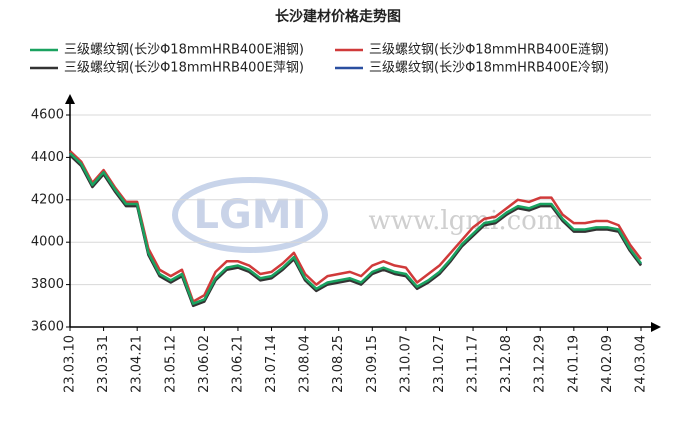 This screenshot has height=424, width=676. Describe the element at coordinates (103, 364) in the screenshot. I see `x-tick-label: 23.03.31` at that location.